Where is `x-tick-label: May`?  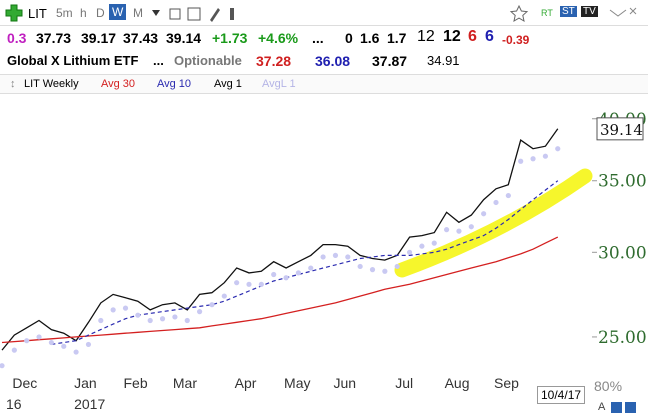
x-tick-label: May is located at coordinates (297, 383).